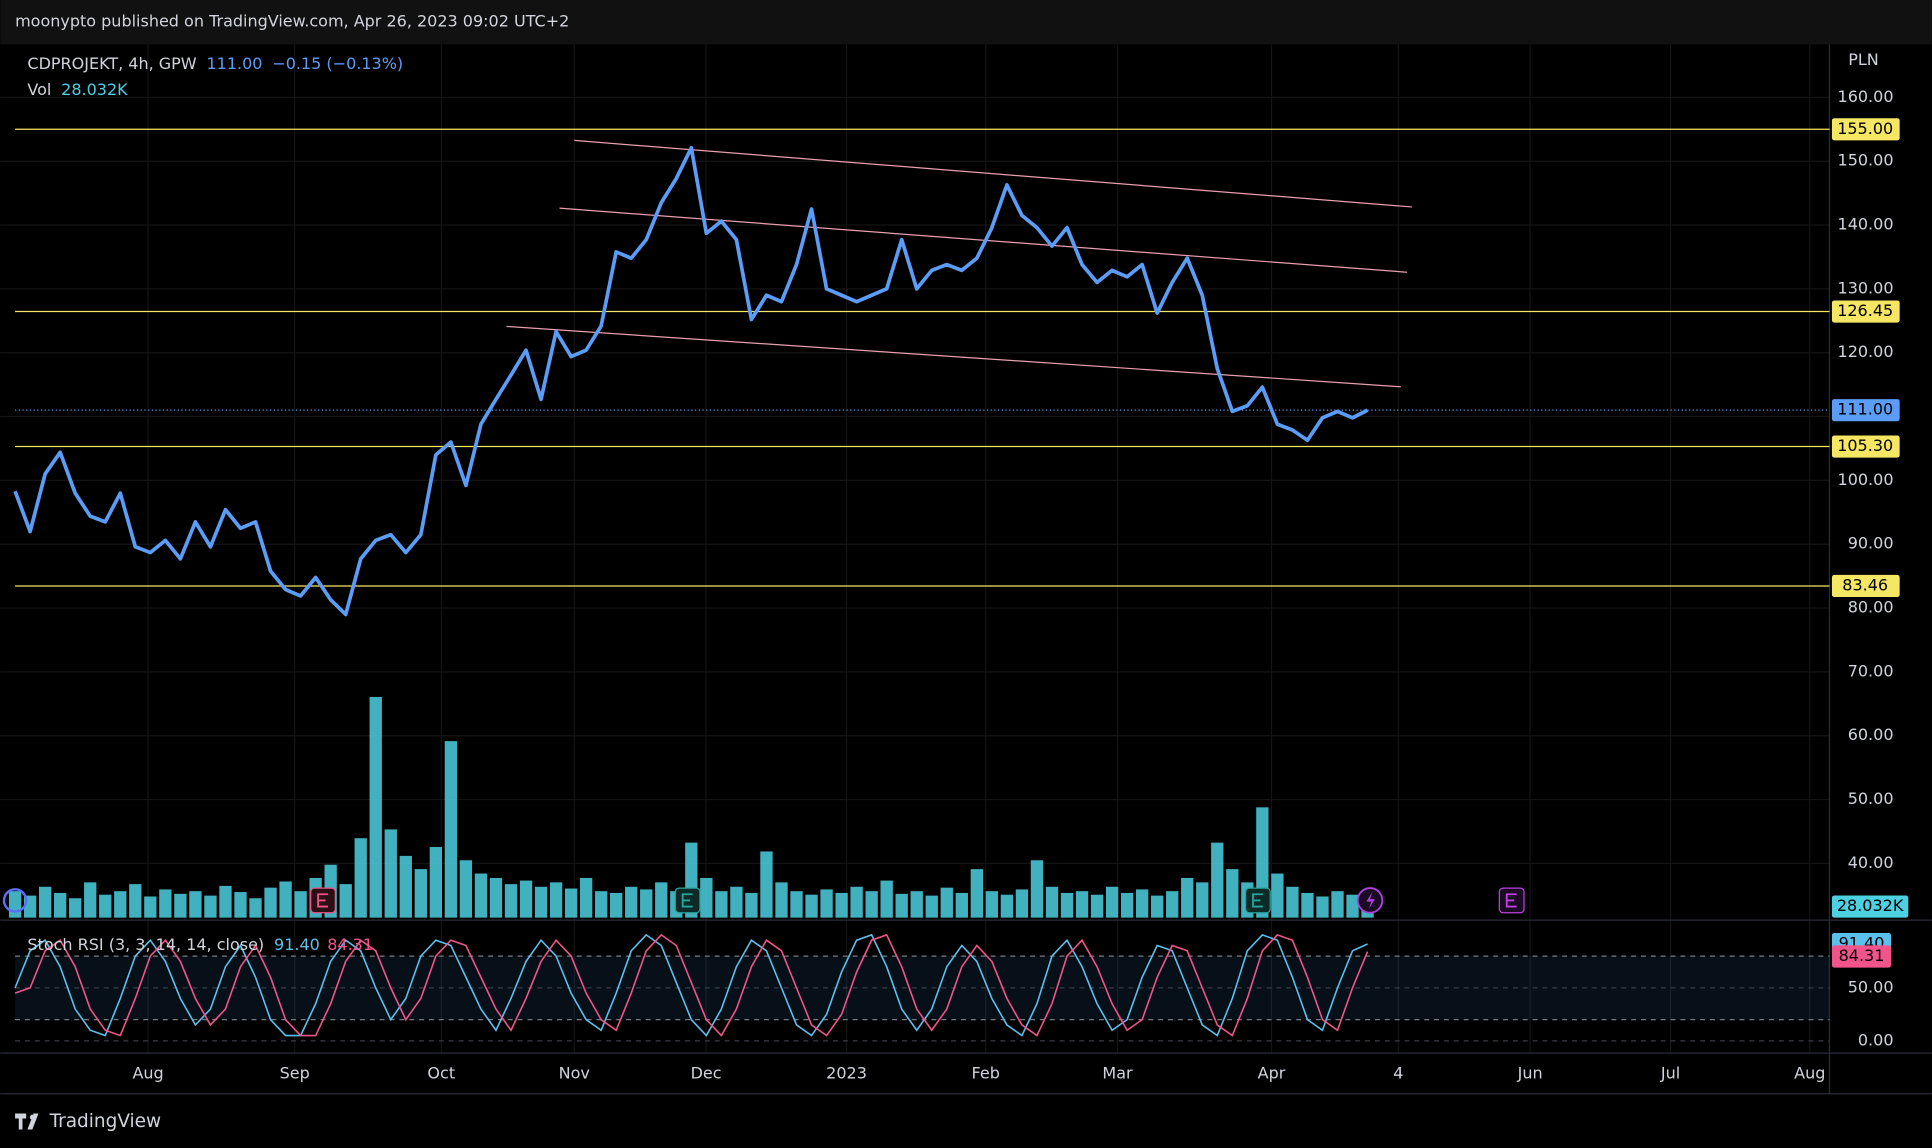 The width and height of the screenshot is (1932, 1148). Describe the element at coordinates (763, 900) in the screenshot. I see `event-icons` at that location.